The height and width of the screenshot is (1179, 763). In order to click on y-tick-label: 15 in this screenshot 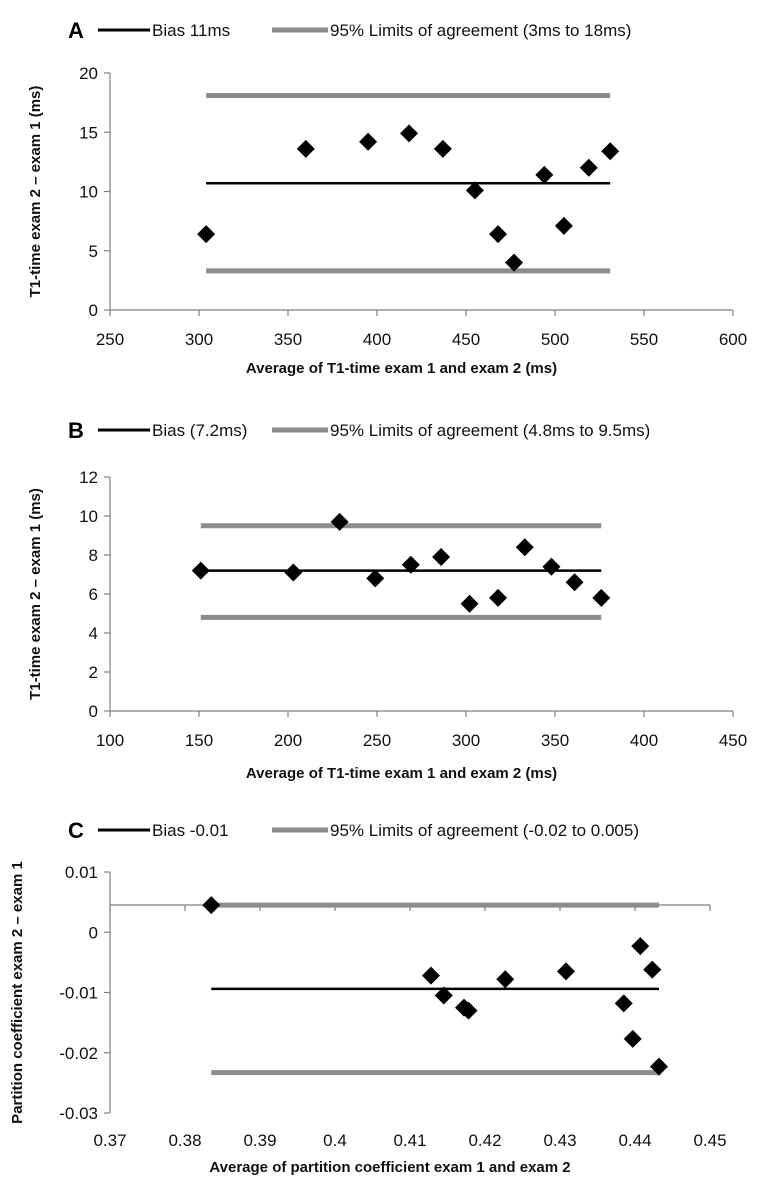, I will do `click(88, 132)`.